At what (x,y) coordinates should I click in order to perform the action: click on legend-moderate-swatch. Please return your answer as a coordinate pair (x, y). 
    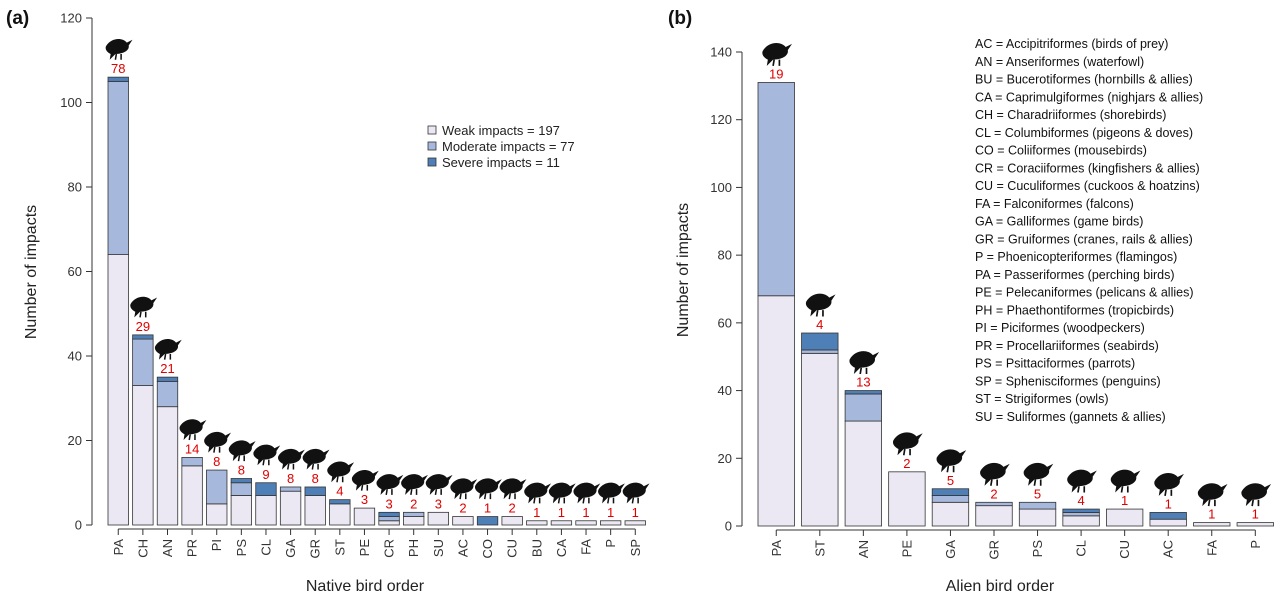
    Looking at the image, I should click on (432, 146).